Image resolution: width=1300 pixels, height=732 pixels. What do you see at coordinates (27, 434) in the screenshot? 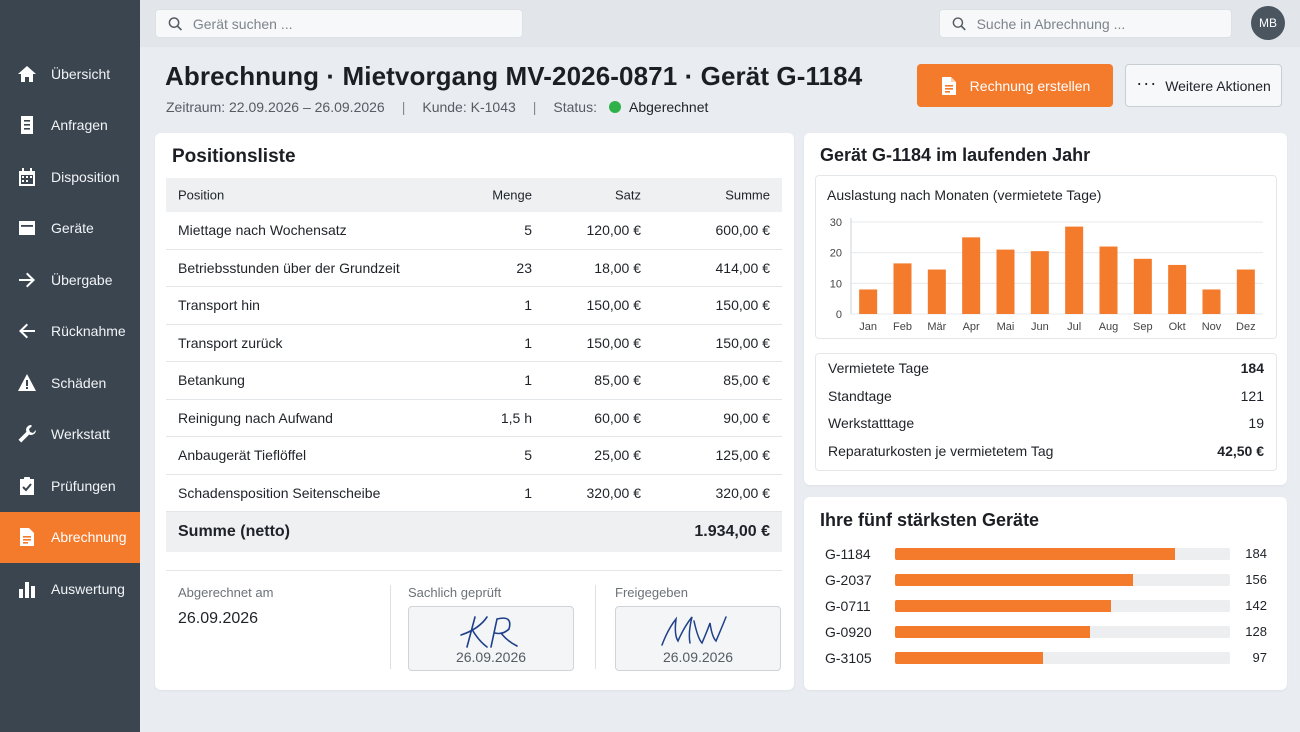
I see `wrench-icon` at bounding box center [27, 434].